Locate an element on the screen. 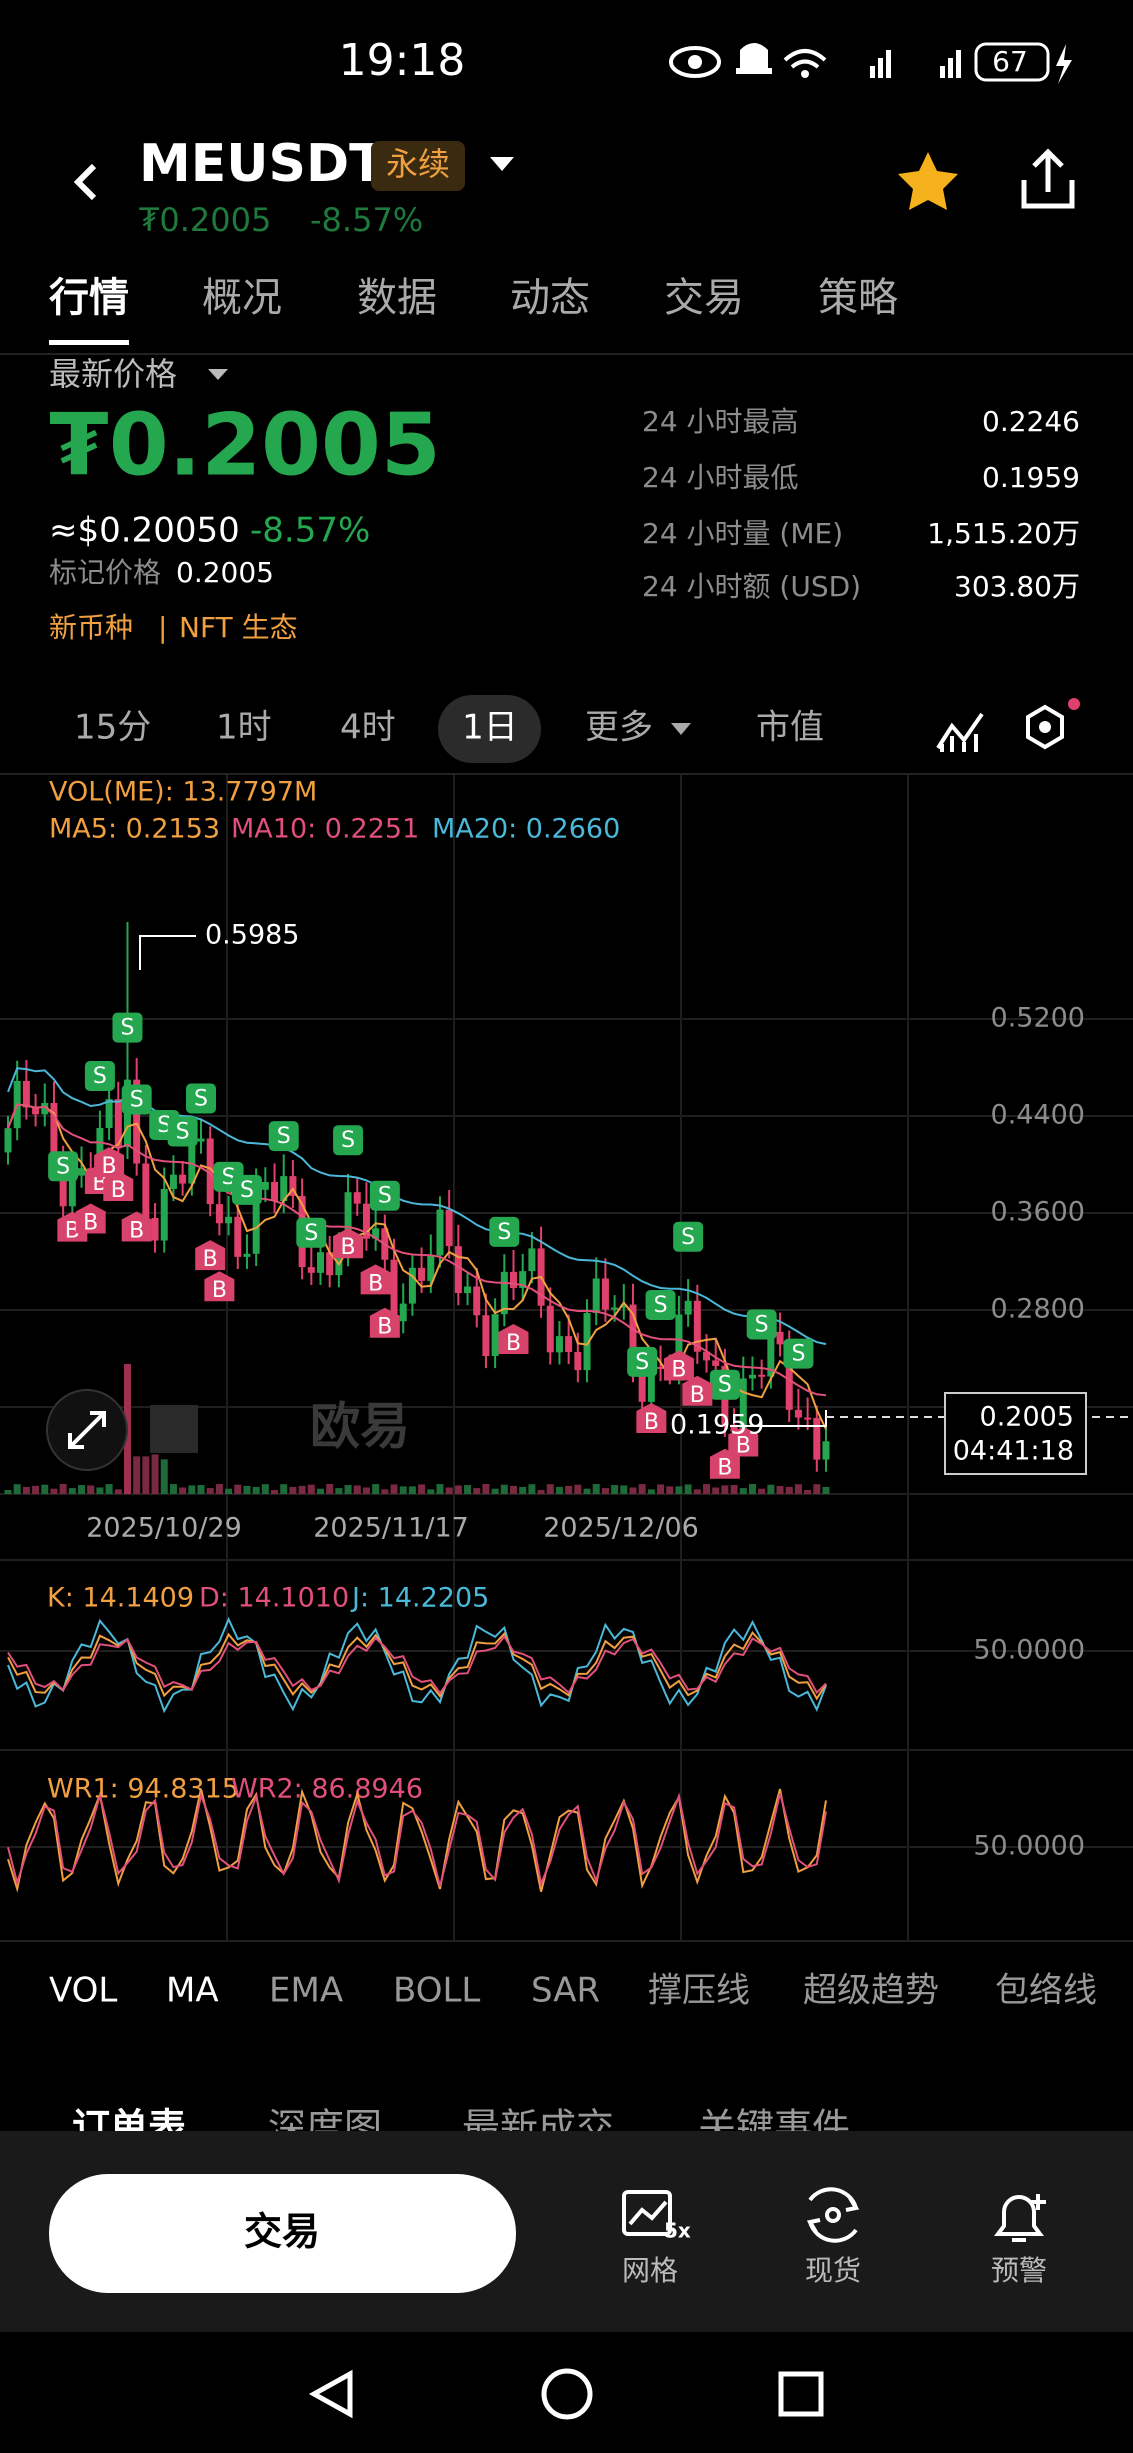 This screenshot has height=2453, width=1133. tag: NFT 生态 is located at coordinates (238, 627).